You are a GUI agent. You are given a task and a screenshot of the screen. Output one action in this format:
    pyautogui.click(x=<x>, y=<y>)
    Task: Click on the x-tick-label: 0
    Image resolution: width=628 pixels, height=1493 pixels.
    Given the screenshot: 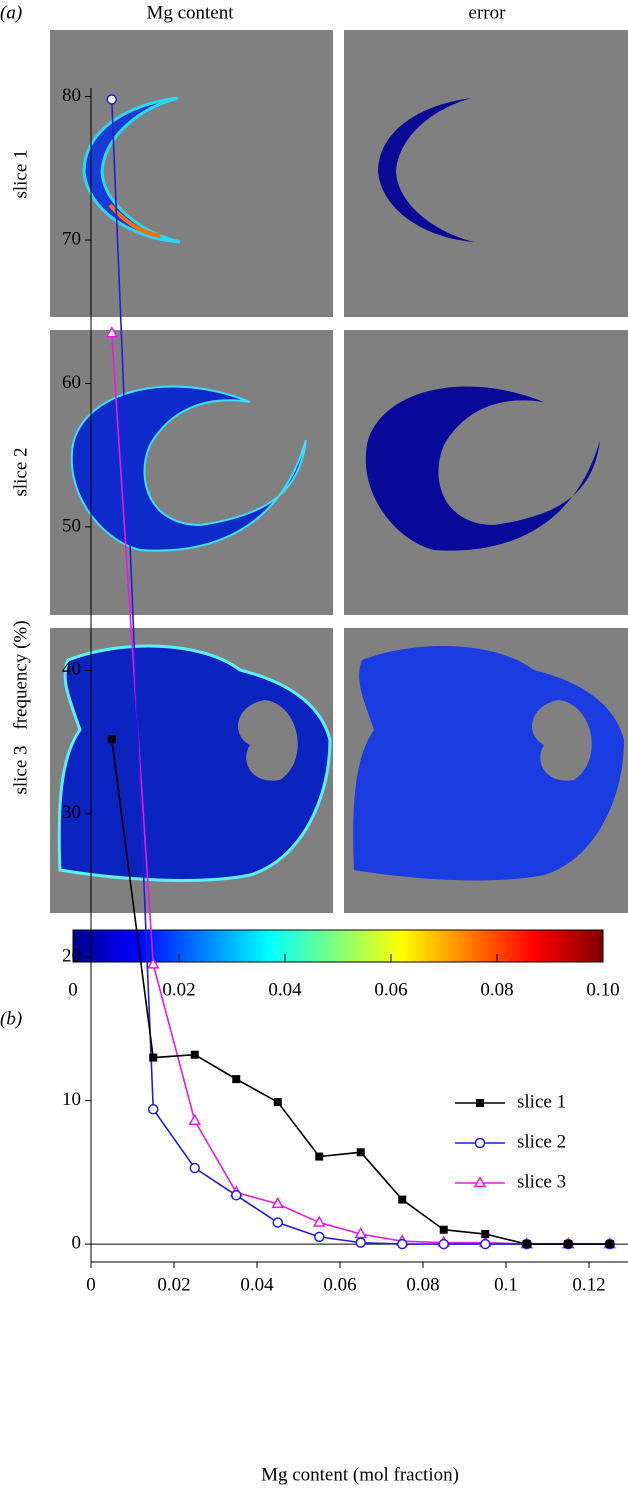 What is the action you would take?
    pyautogui.click(x=91, y=1284)
    